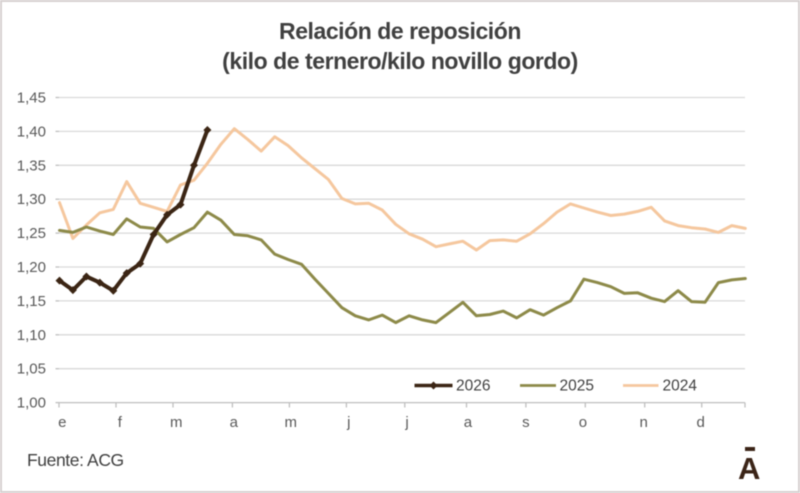 The height and width of the screenshot is (493, 800). What do you see at coordinates (526, 422) in the screenshot?
I see `svg-text: s` at bounding box center [526, 422].